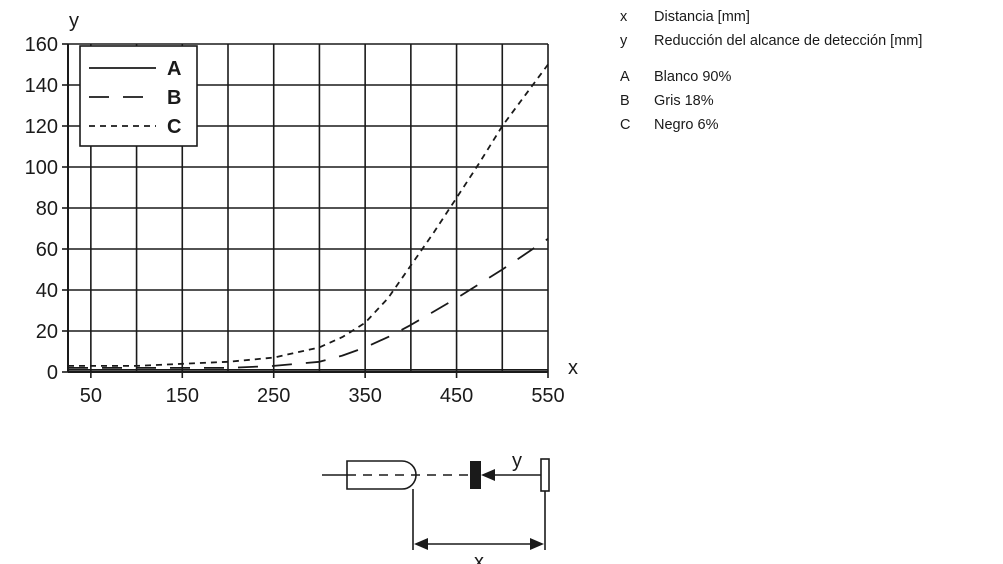 The width and height of the screenshot is (1003, 564). Describe the element at coordinates (625, 101) in the screenshot. I see `key-symbol: B` at that location.